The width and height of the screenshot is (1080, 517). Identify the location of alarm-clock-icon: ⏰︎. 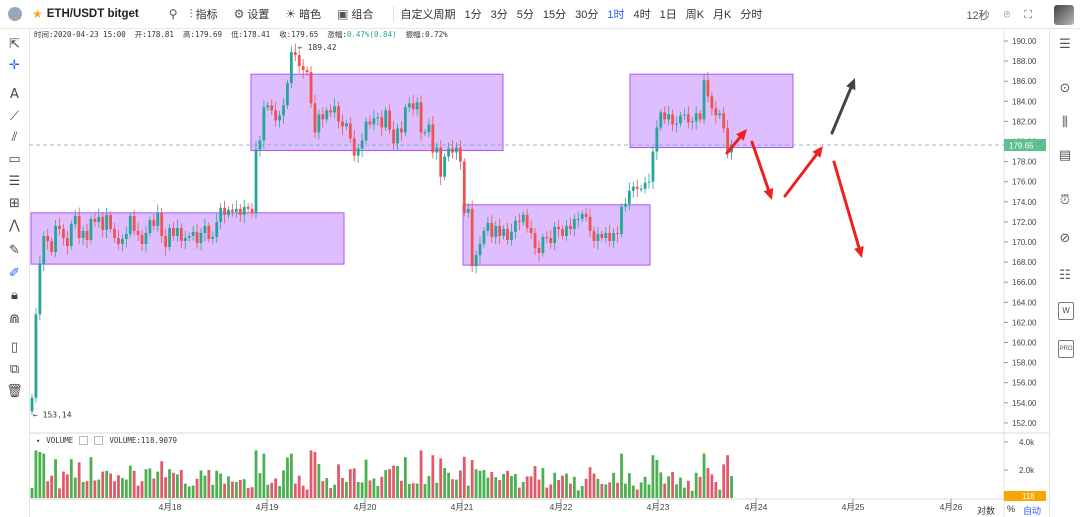
(1065, 200).